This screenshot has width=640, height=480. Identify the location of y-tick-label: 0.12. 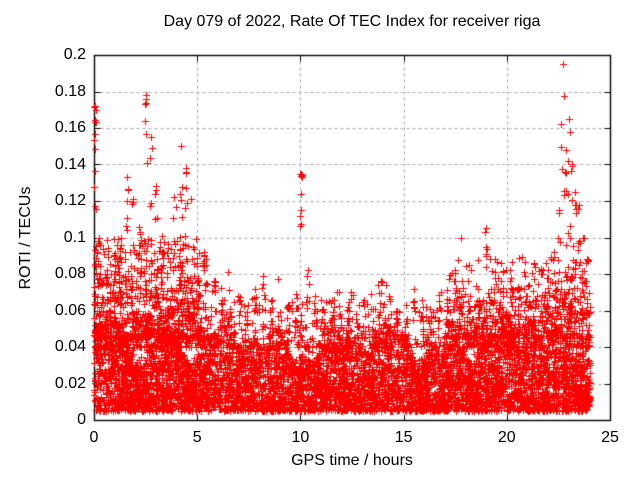
(70, 200).